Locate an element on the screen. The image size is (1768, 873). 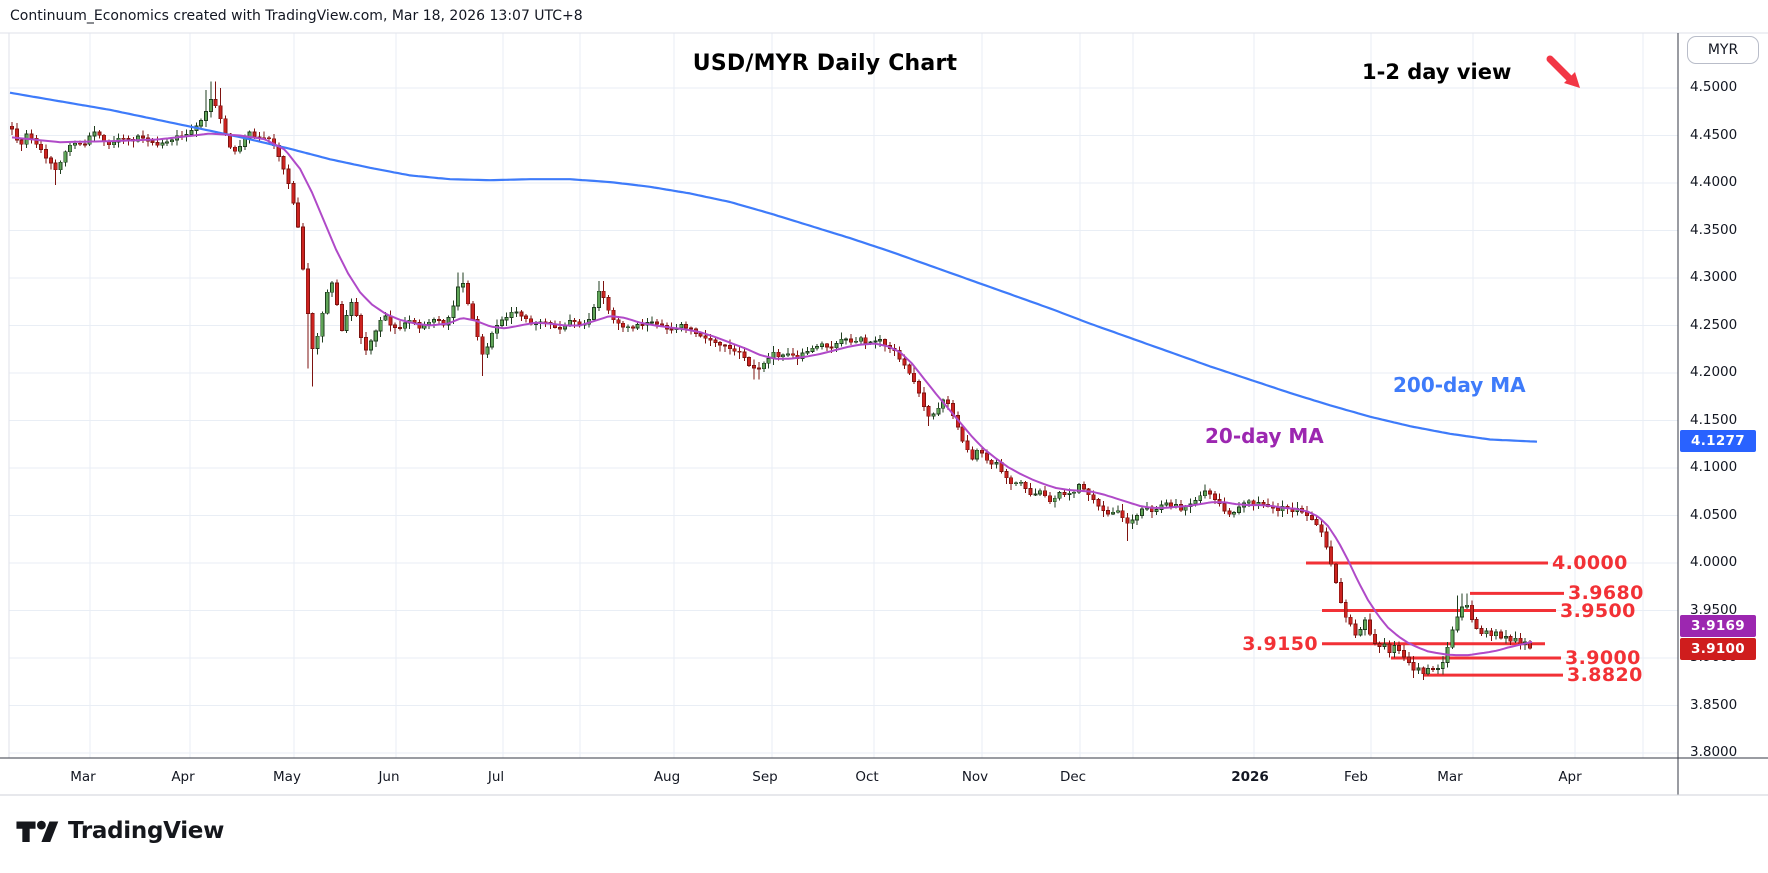
price-tick-label: 3.8500 is located at coordinates (1714, 704).